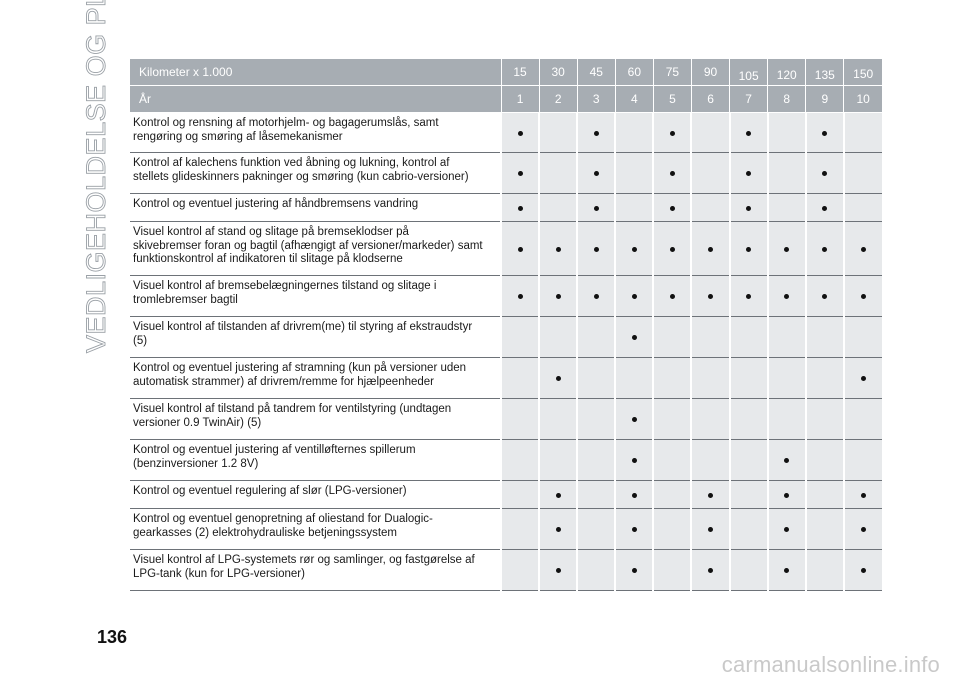 The image size is (960, 683). Describe the element at coordinates (786, 72) in the screenshot. I see `kilometer-header-cell: 120` at that location.